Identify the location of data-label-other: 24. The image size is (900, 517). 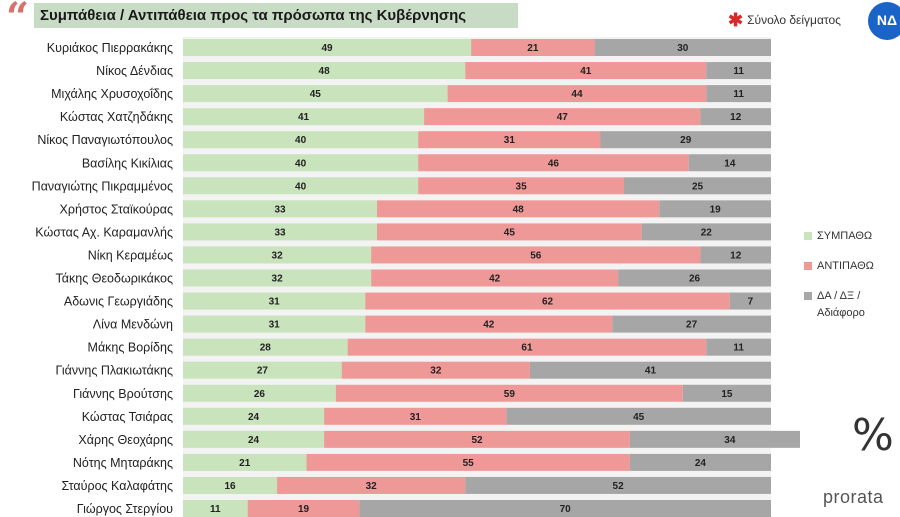
(701, 463).